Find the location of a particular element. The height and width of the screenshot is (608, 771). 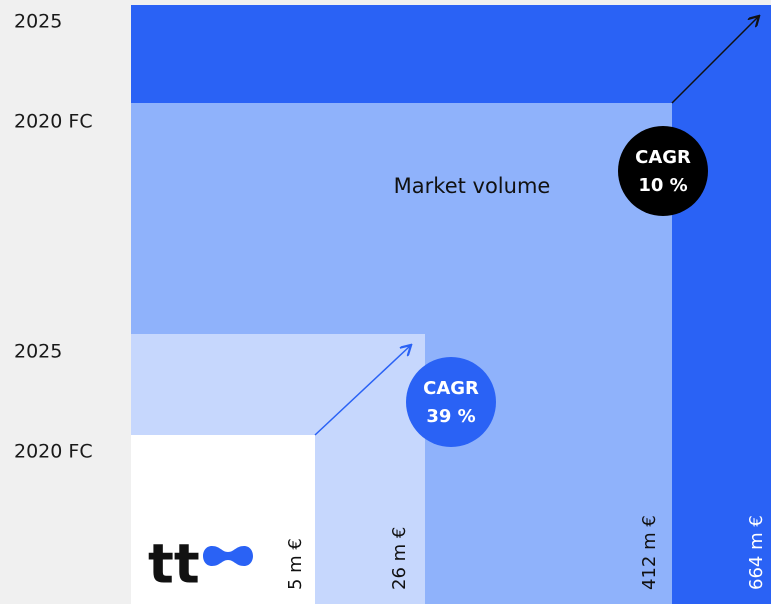

logo-mark is located at coordinates (228, 556).